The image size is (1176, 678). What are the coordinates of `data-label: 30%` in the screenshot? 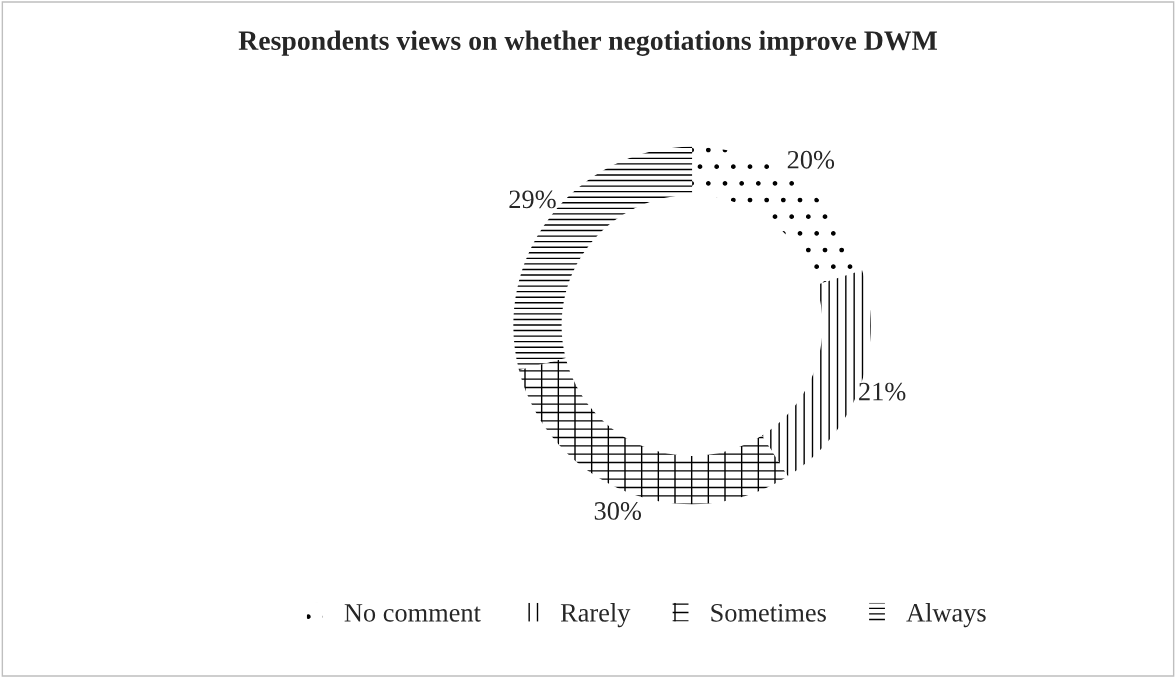 It's located at (617, 511).